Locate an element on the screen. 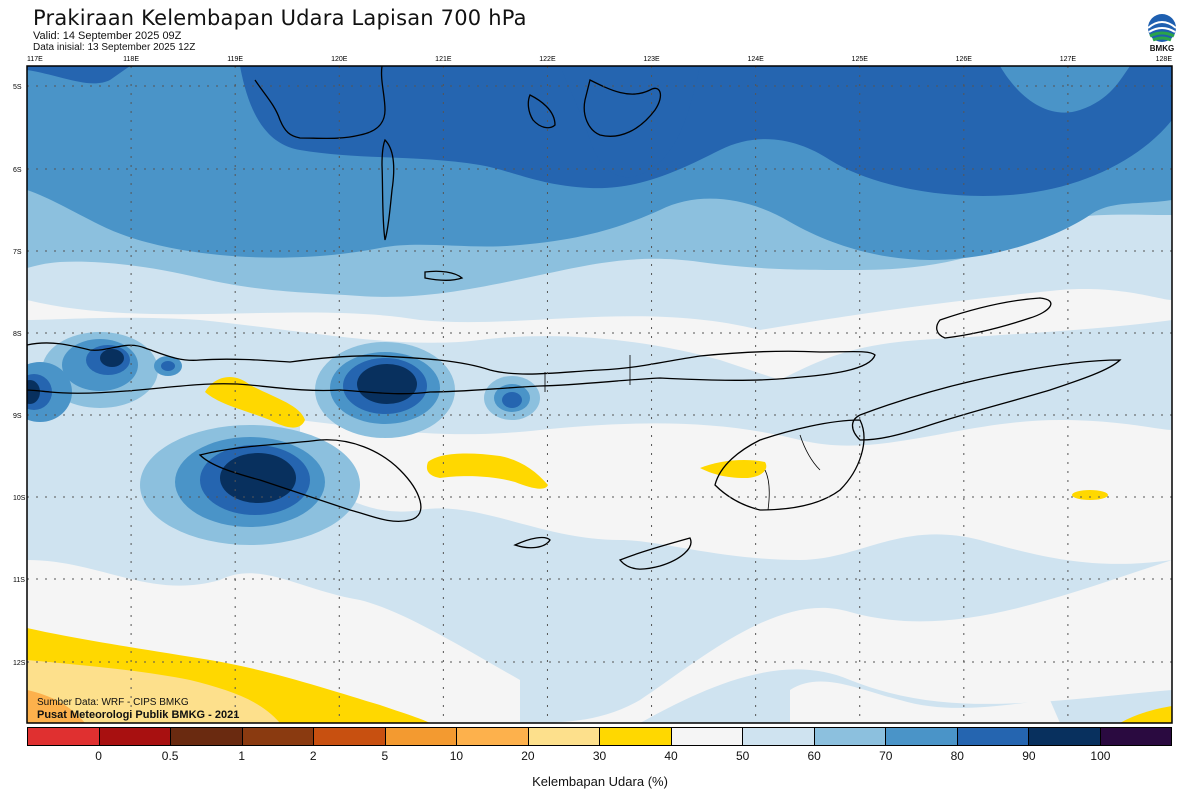 This screenshot has height=800, width=1200. colorbar-tick-label: 10 is located at coordinates (456, 756).